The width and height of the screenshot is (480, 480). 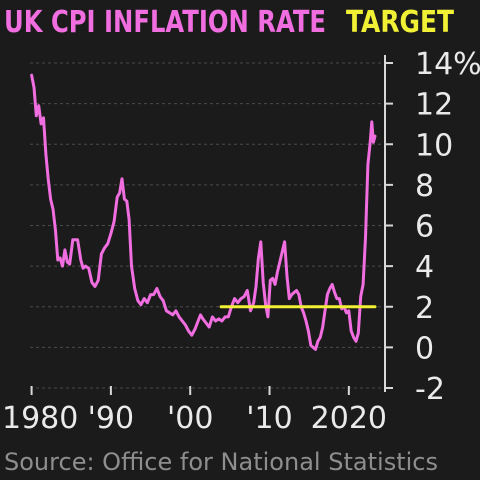 I want to click on x-tick-label-0: 1980, so click(x=40, y=418).